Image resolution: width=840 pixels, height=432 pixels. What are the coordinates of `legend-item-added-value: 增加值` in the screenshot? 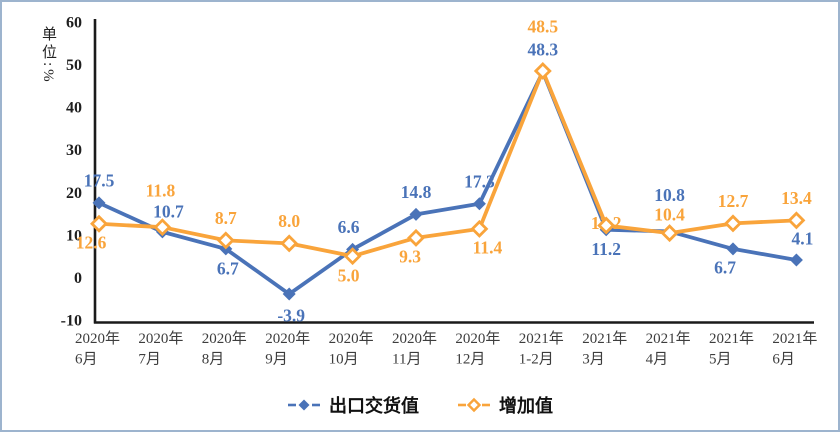 It's located at (505, 405).